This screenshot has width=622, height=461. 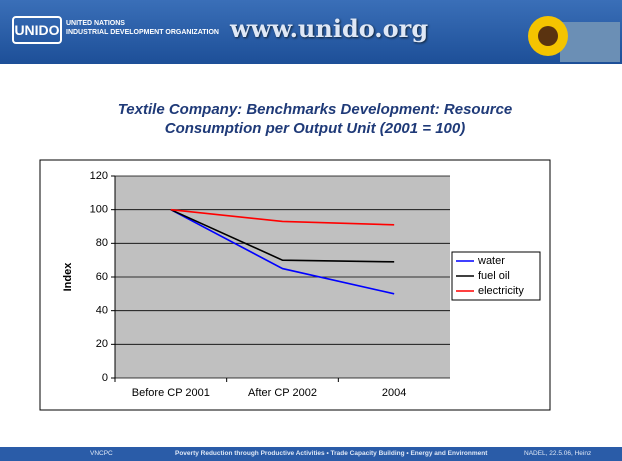 I want to click on url: www.unido.org, so click(x=329, y=28).